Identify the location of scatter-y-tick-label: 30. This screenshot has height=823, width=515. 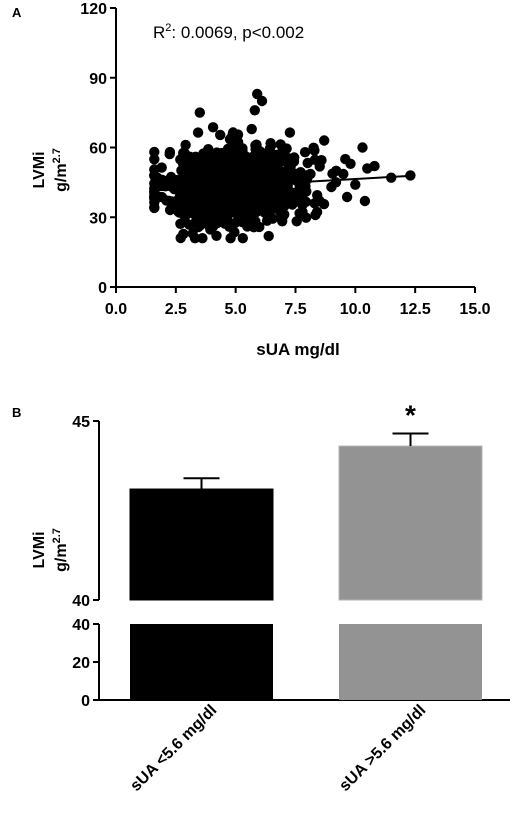
(98, 218).